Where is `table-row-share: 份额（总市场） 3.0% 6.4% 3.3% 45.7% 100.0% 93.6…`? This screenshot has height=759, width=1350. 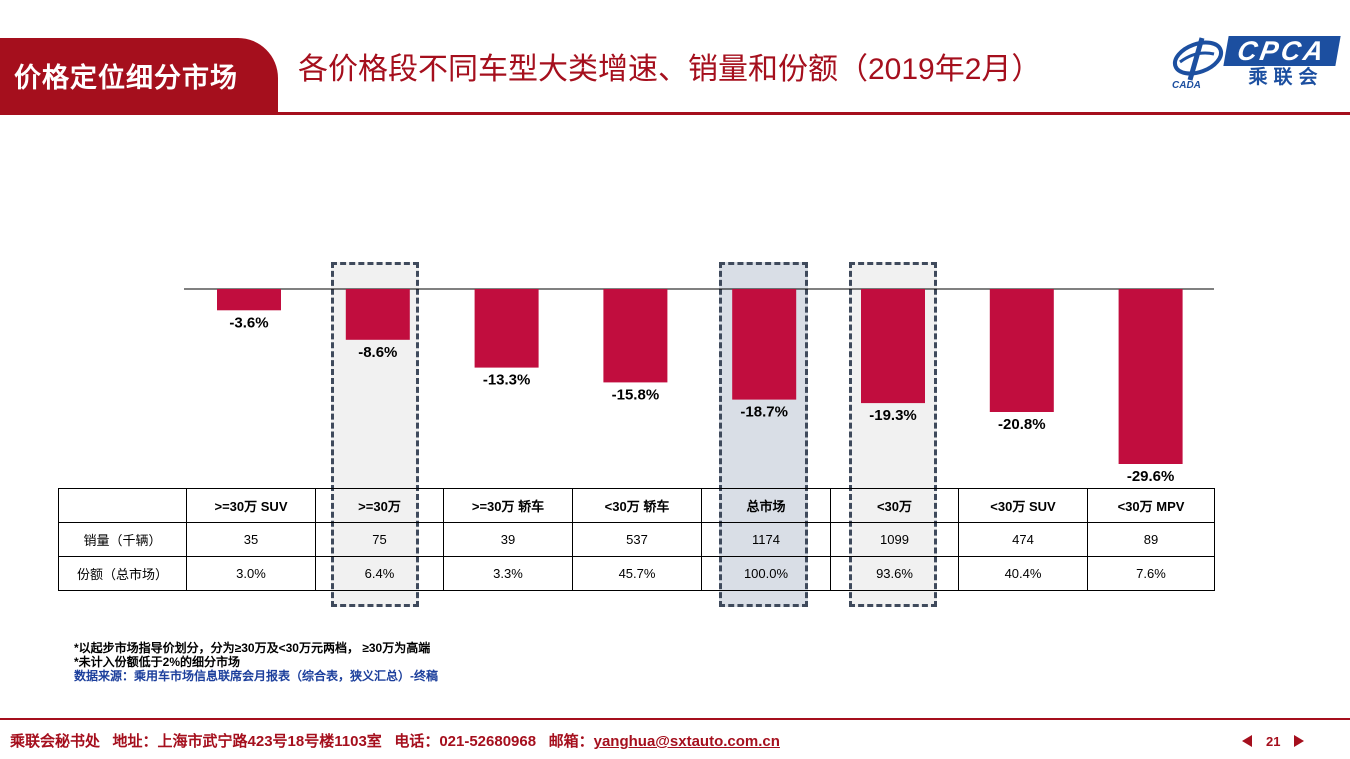 table-row-share: 份额（总市场） 3.0% 6.4% 3.3% 45.7% 100.0% 93.6… is located at coordinates (636, 573).